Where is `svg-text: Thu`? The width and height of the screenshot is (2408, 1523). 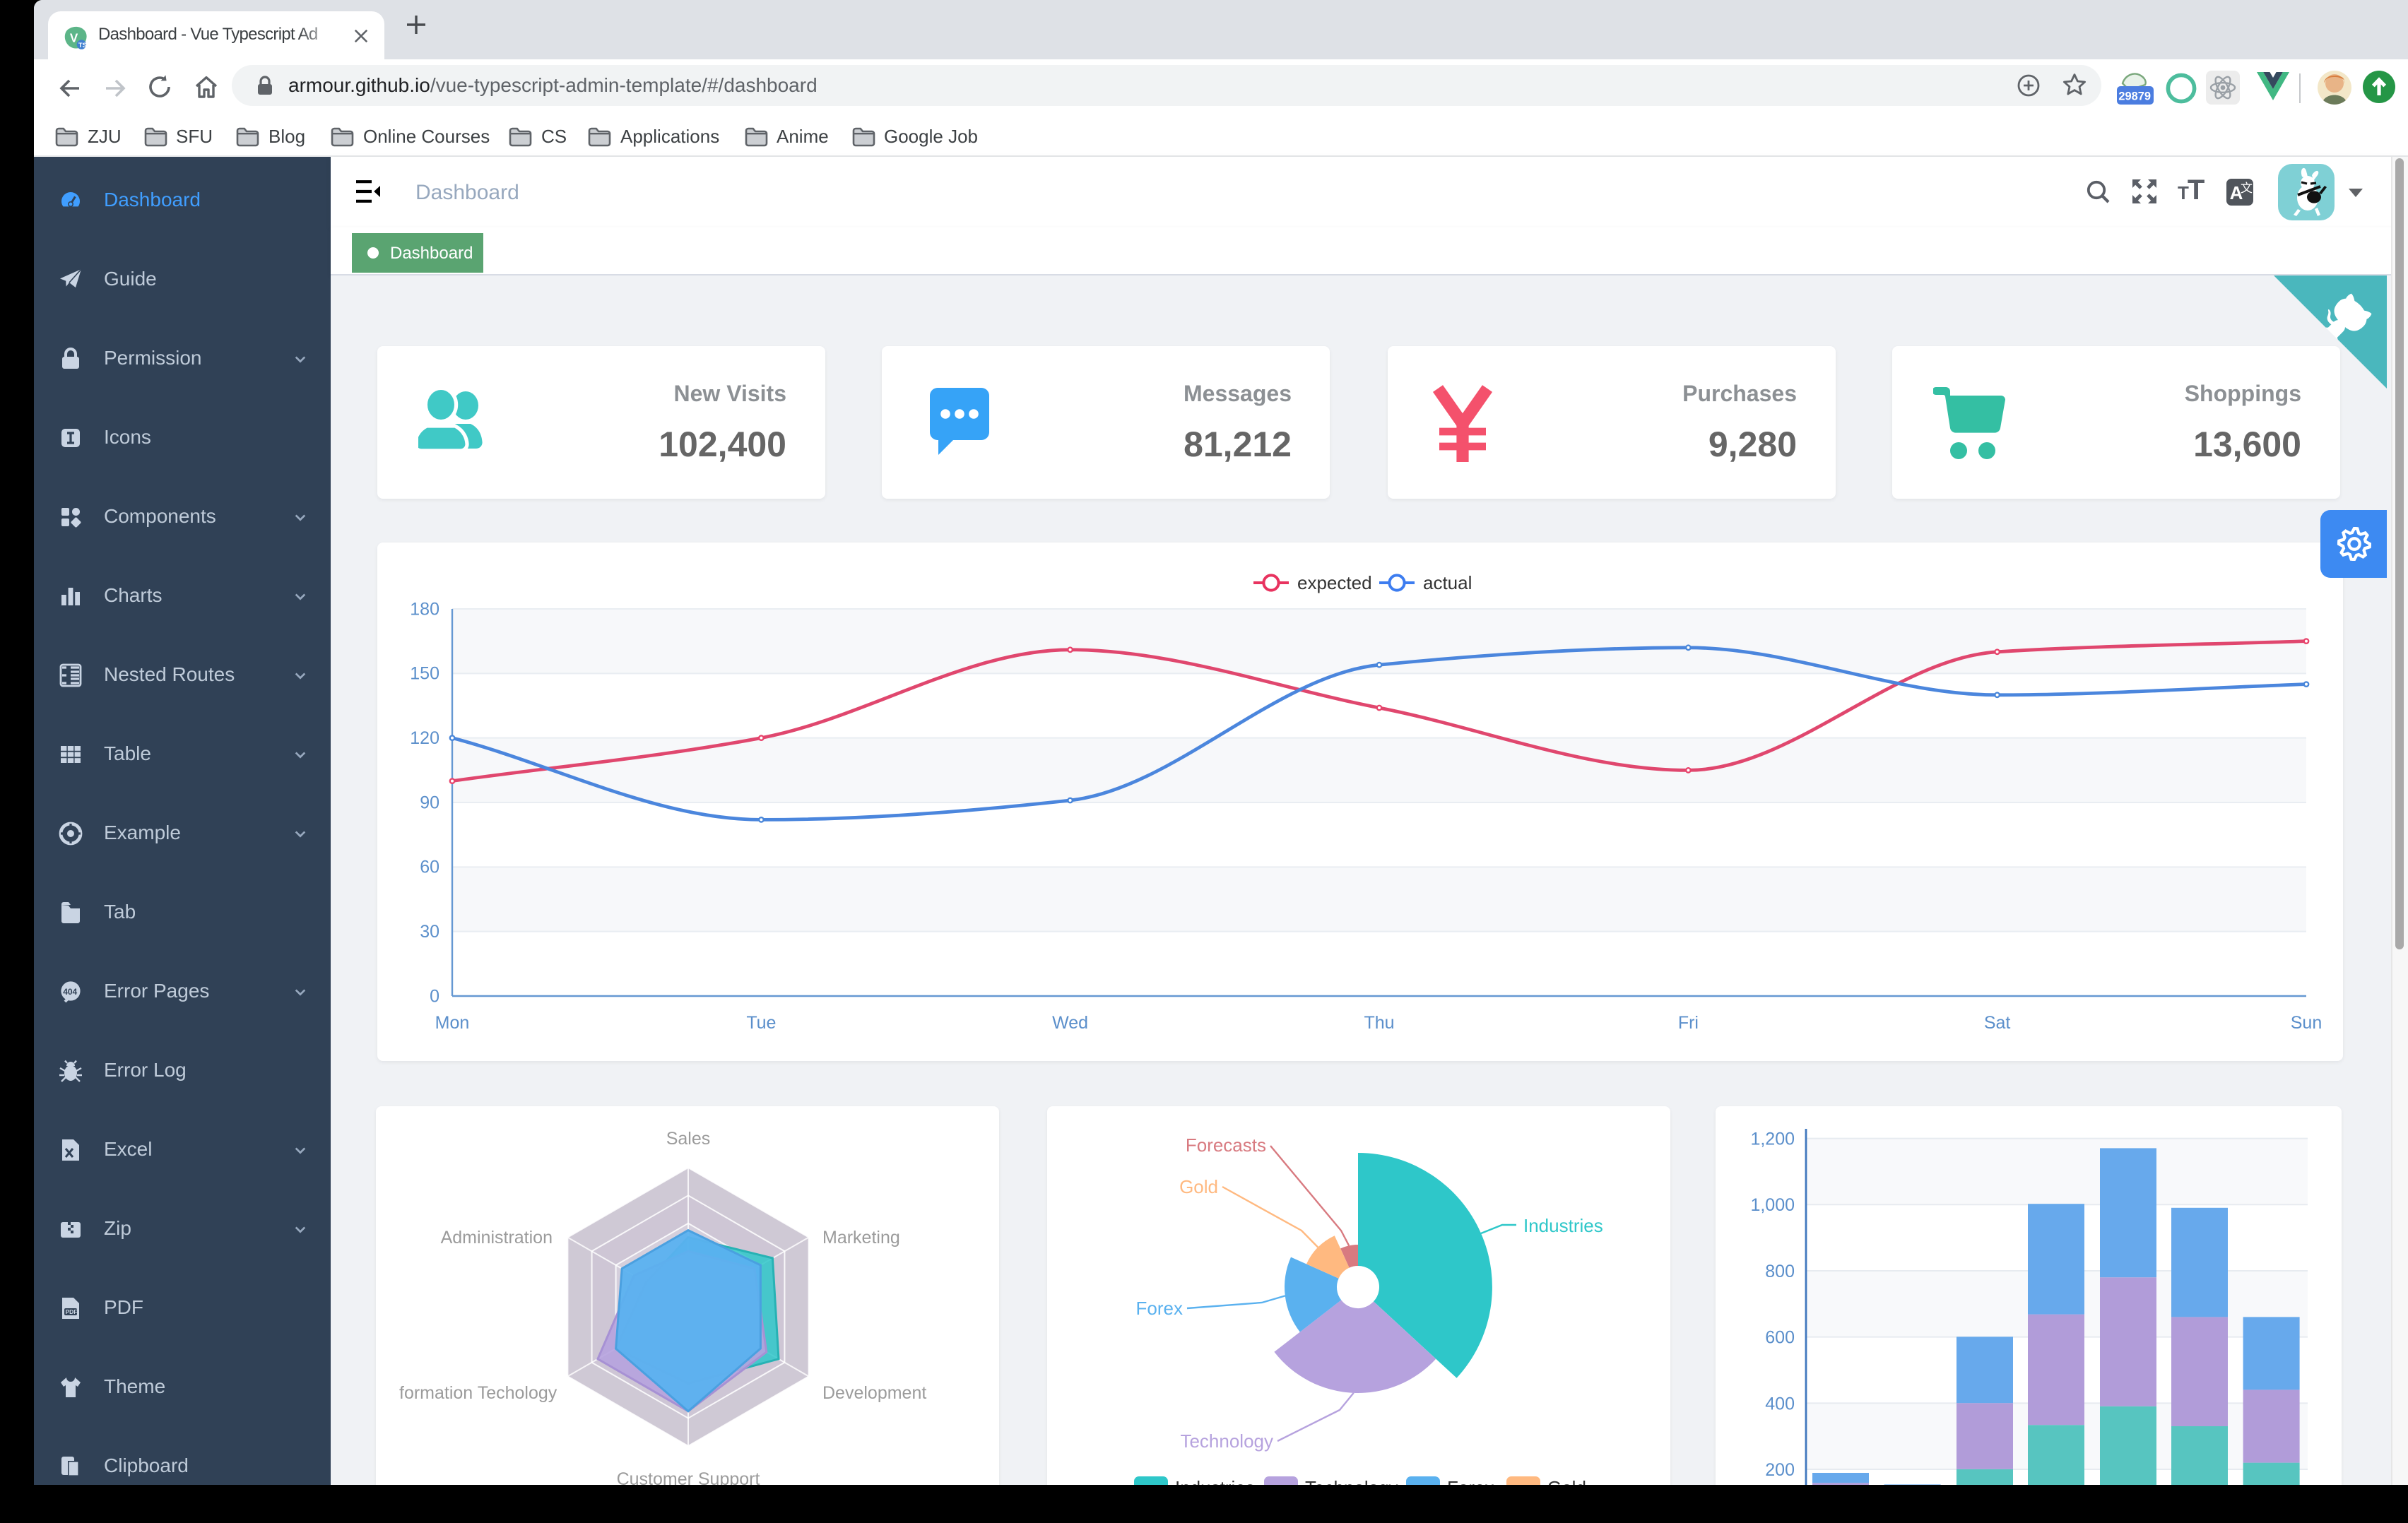 svg-text: Thu is located at coordinates (1378, 1022).